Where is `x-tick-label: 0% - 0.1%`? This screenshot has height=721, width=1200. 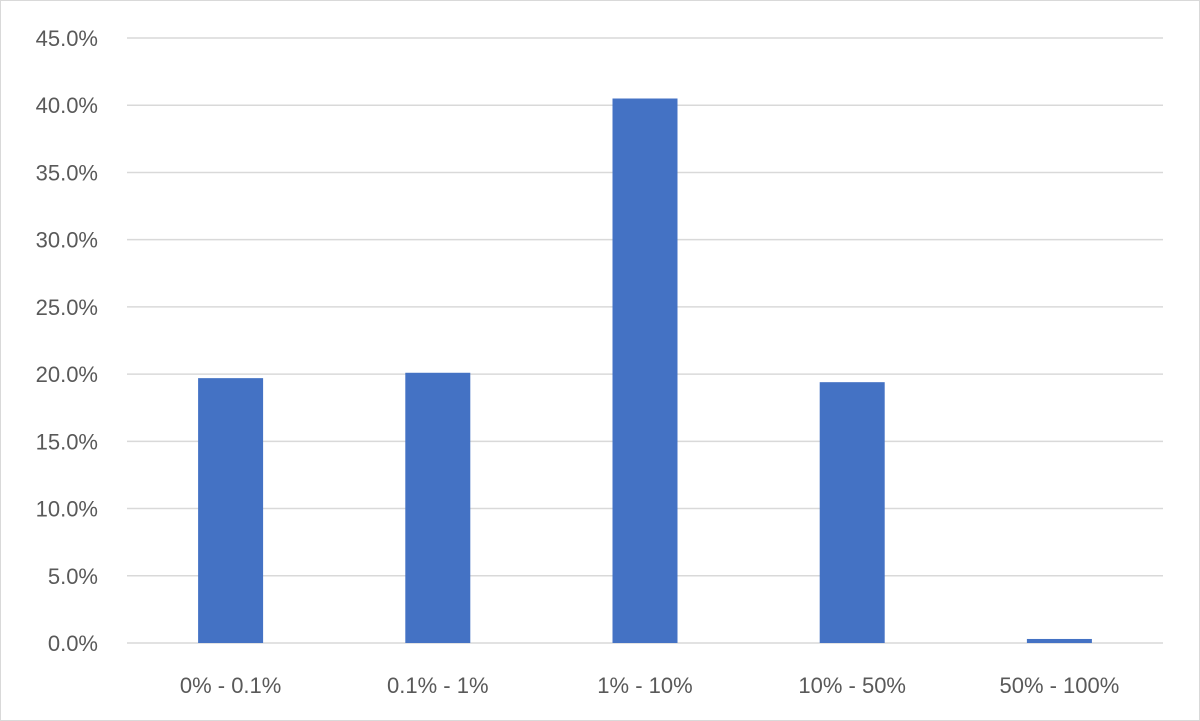 x-tick-label: 0% - 0.1% is located at coordinates (231, 685).